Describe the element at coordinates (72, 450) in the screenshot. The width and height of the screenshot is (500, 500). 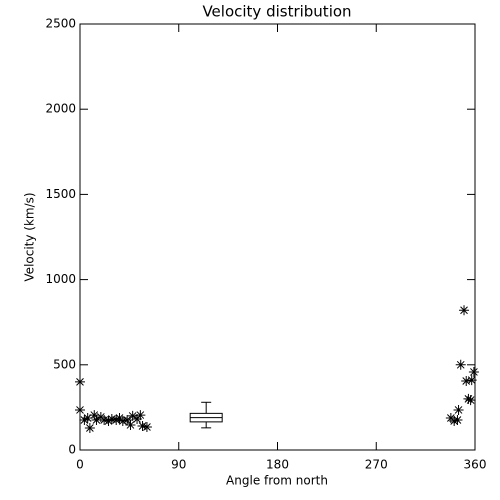
I see `y-tick-label: 0` at that location.